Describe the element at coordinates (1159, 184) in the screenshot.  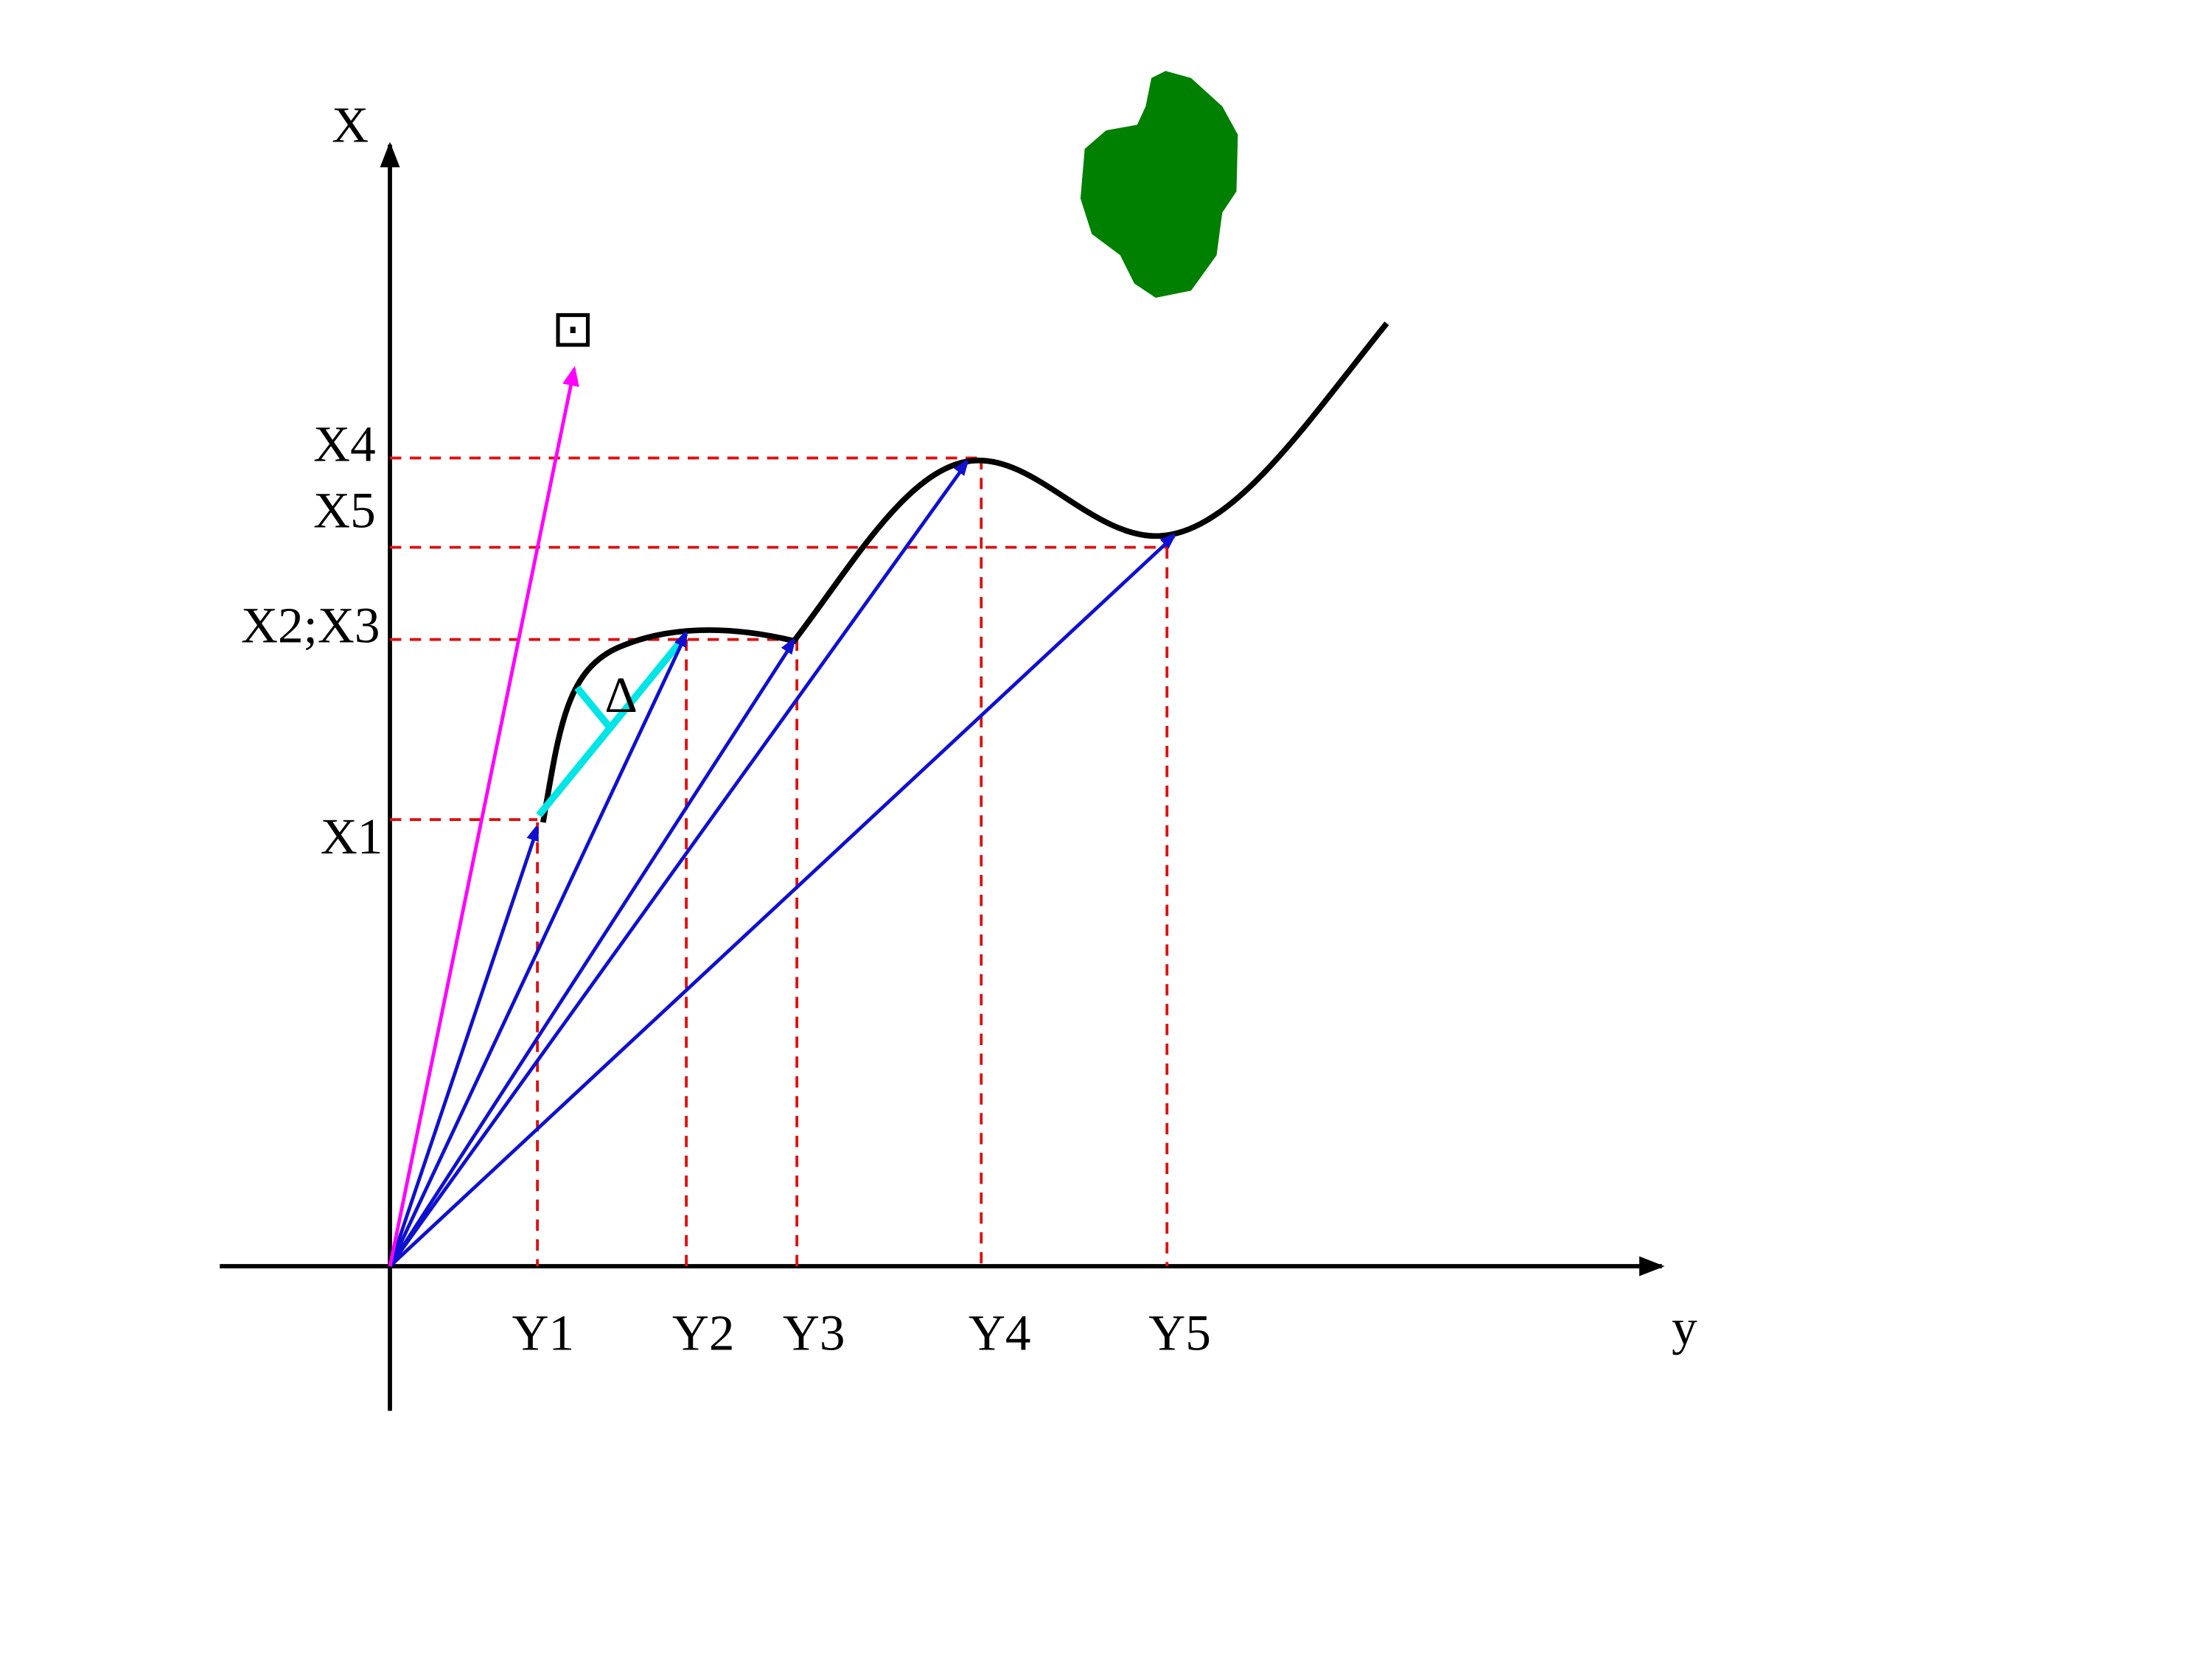
I see `green-blob` at that location.